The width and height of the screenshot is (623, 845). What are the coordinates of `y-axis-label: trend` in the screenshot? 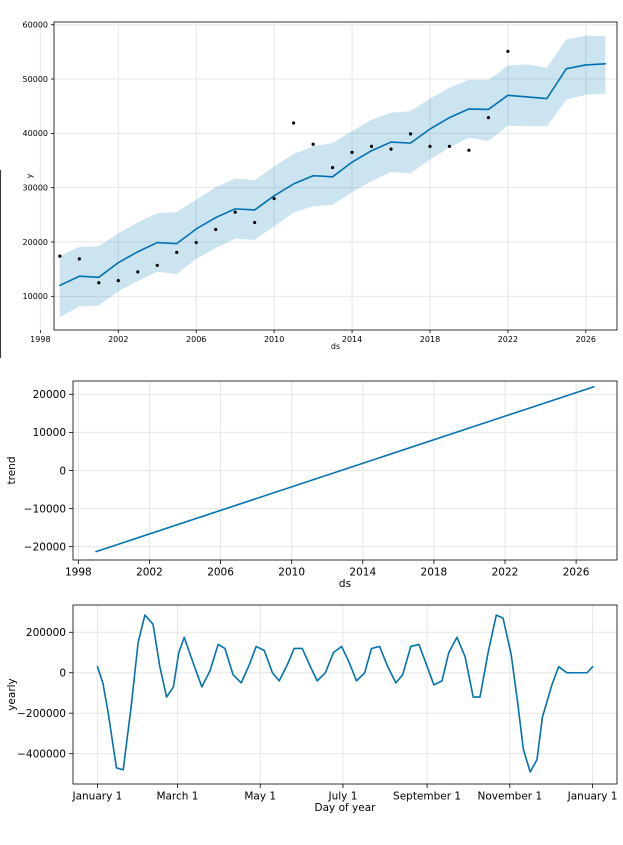 It's located at (12, 471).